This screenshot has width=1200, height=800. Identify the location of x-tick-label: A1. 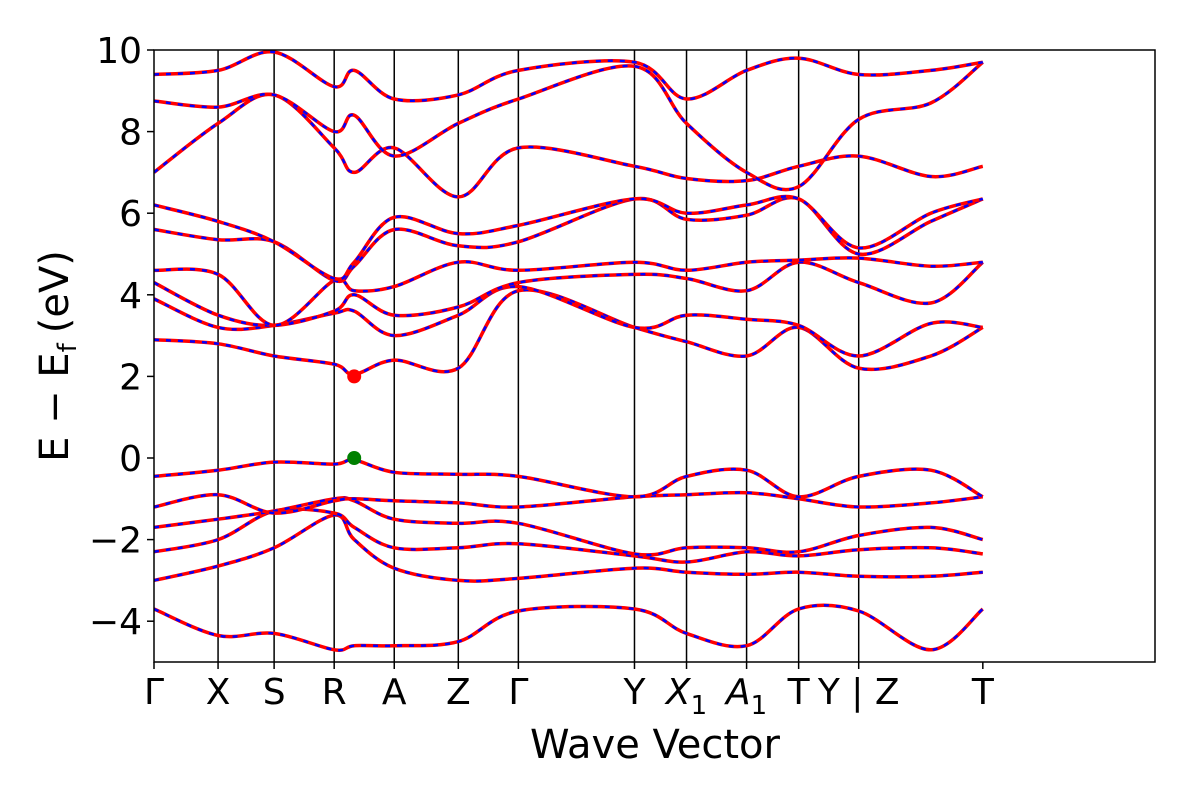
(745, 696).